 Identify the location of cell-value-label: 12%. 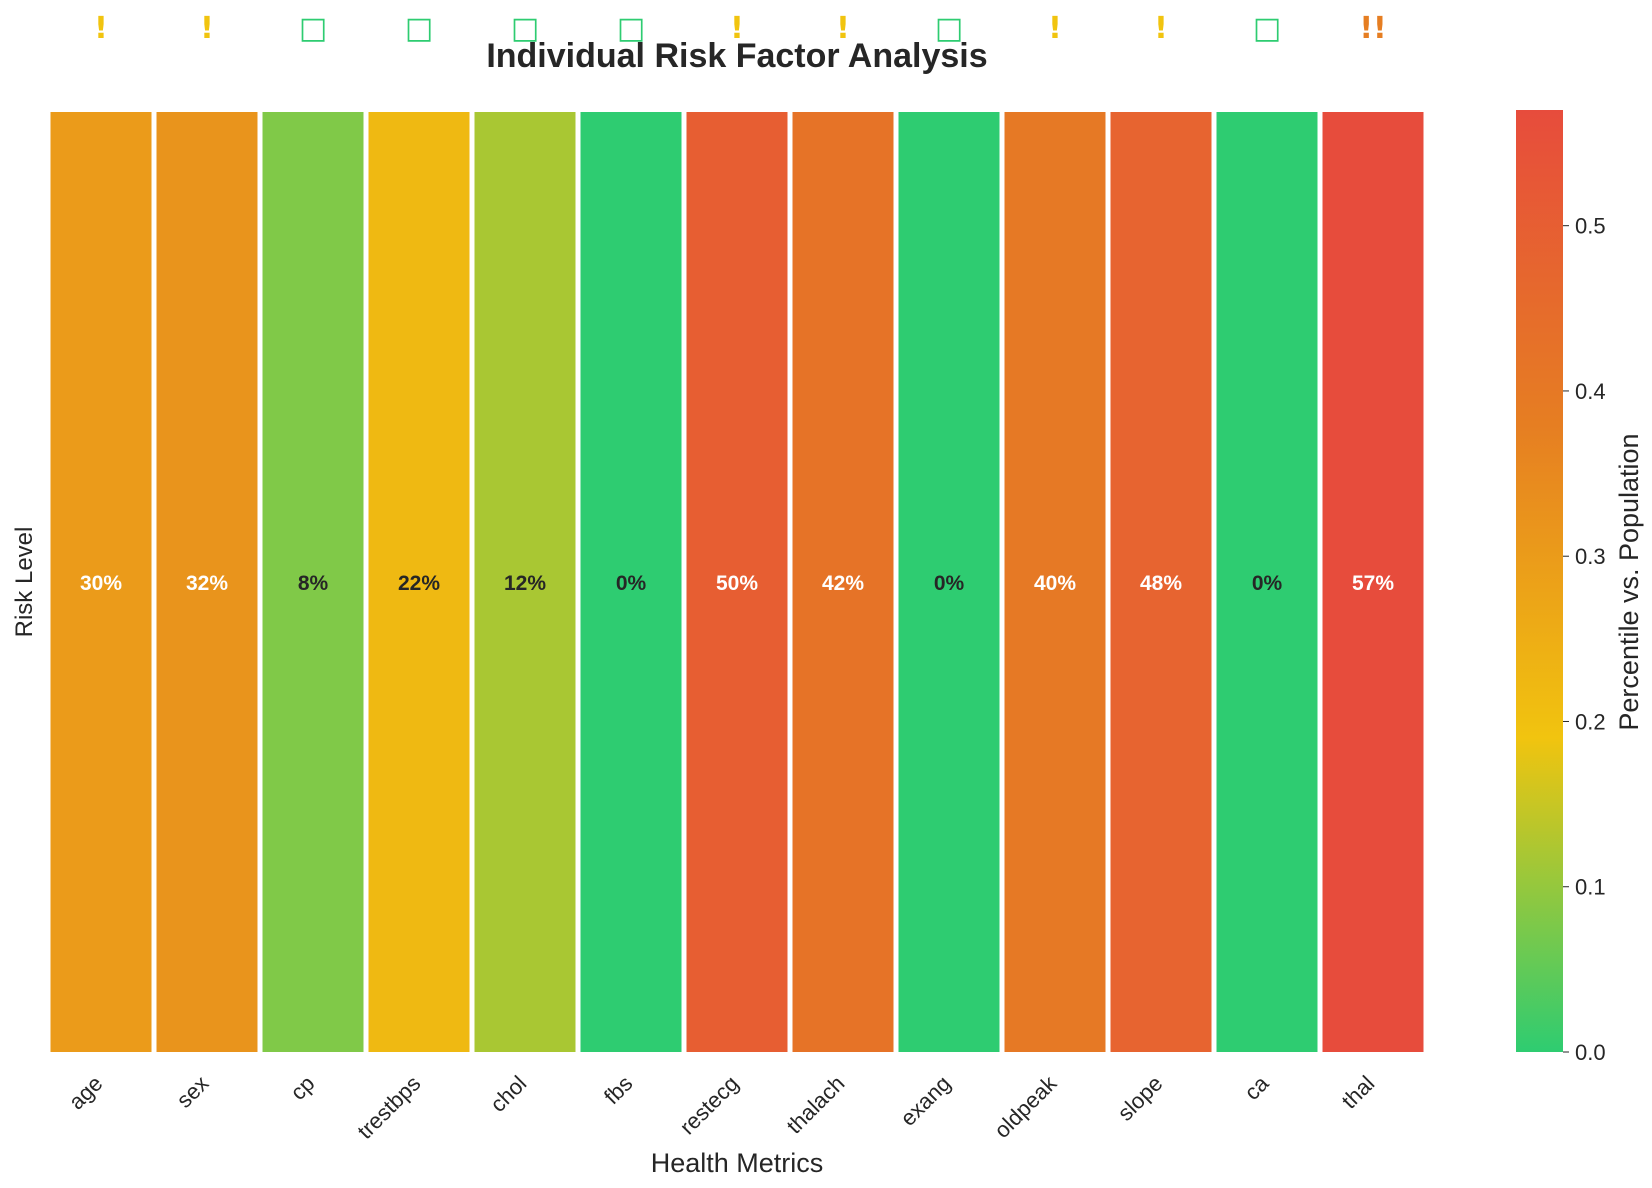
(525, 583).